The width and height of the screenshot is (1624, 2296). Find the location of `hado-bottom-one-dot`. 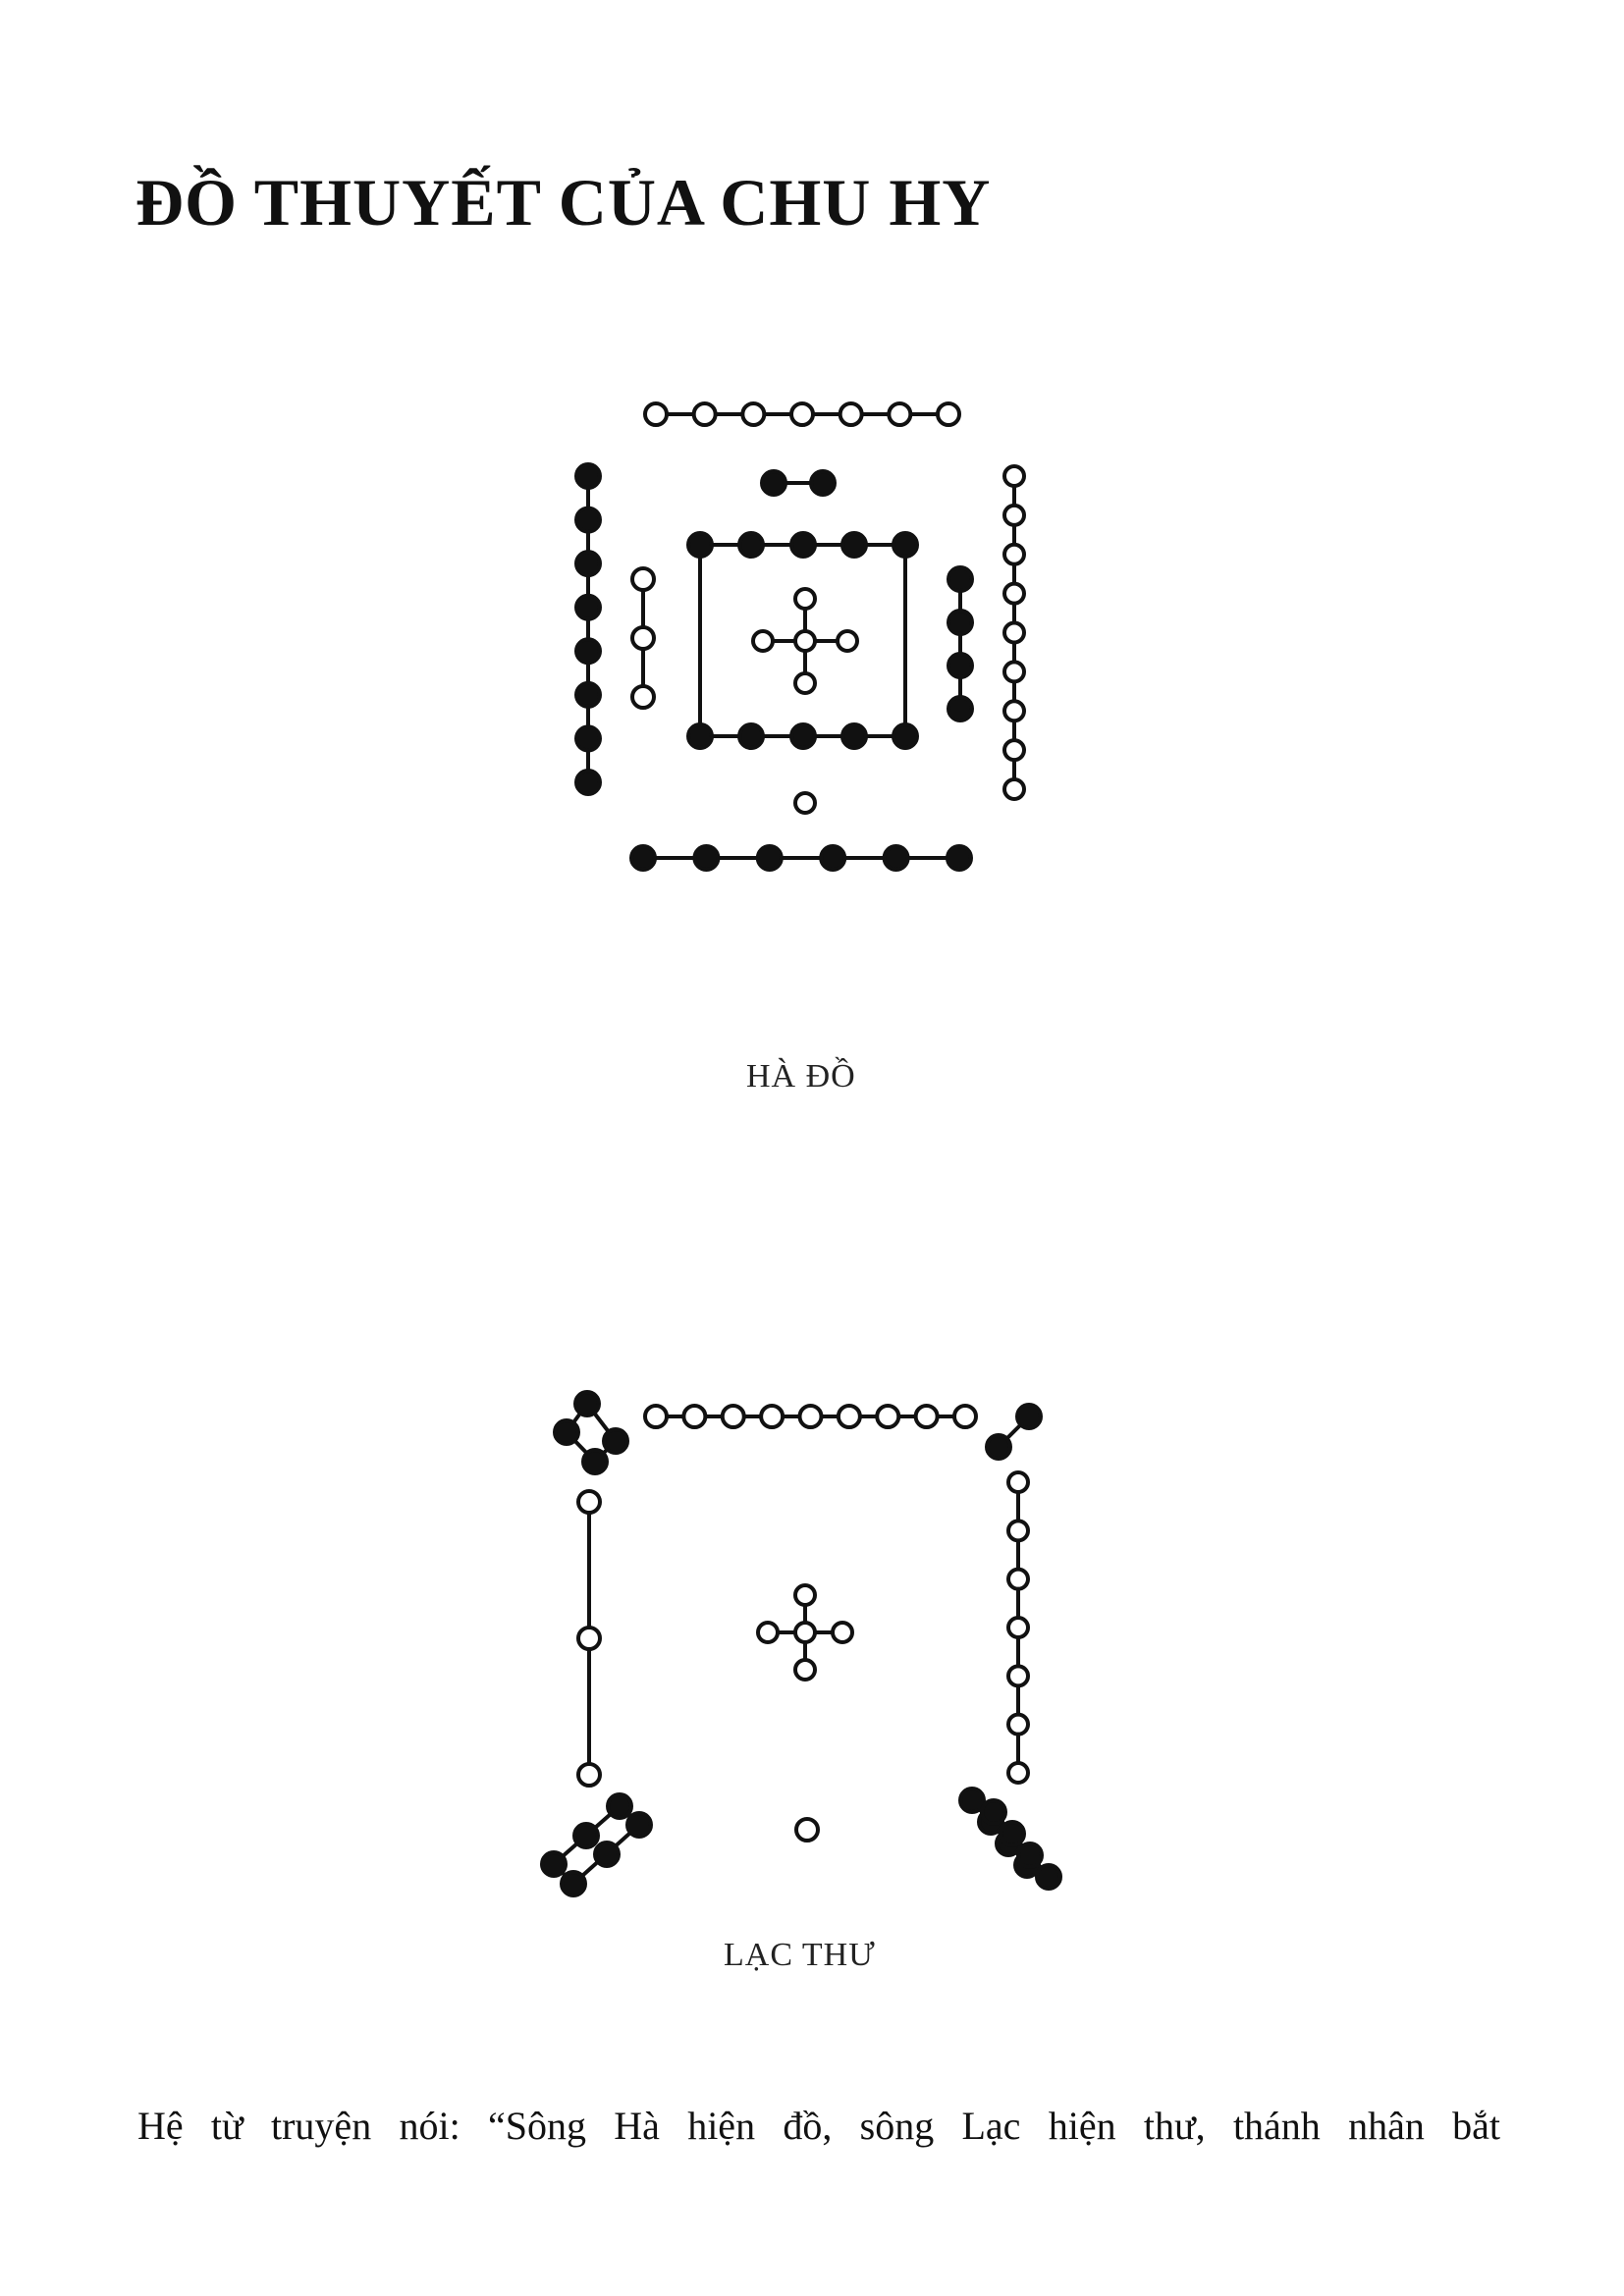

hado-bottom-one-dot is located at coordinates (805, 803).